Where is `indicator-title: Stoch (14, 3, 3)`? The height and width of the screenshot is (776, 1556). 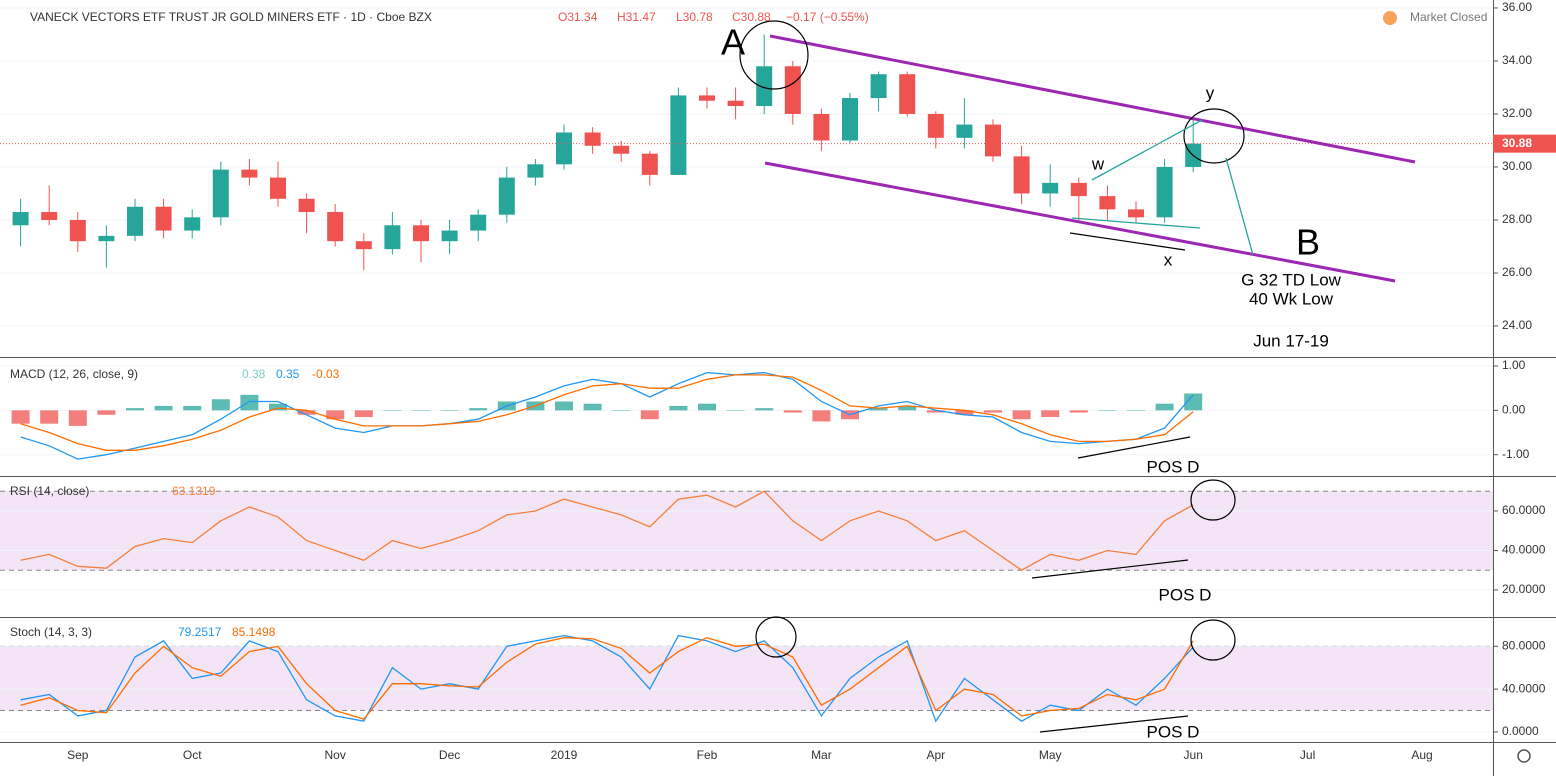
indicator-title: Stoch (14, 3, 3) is located at coordinates (51, 632).